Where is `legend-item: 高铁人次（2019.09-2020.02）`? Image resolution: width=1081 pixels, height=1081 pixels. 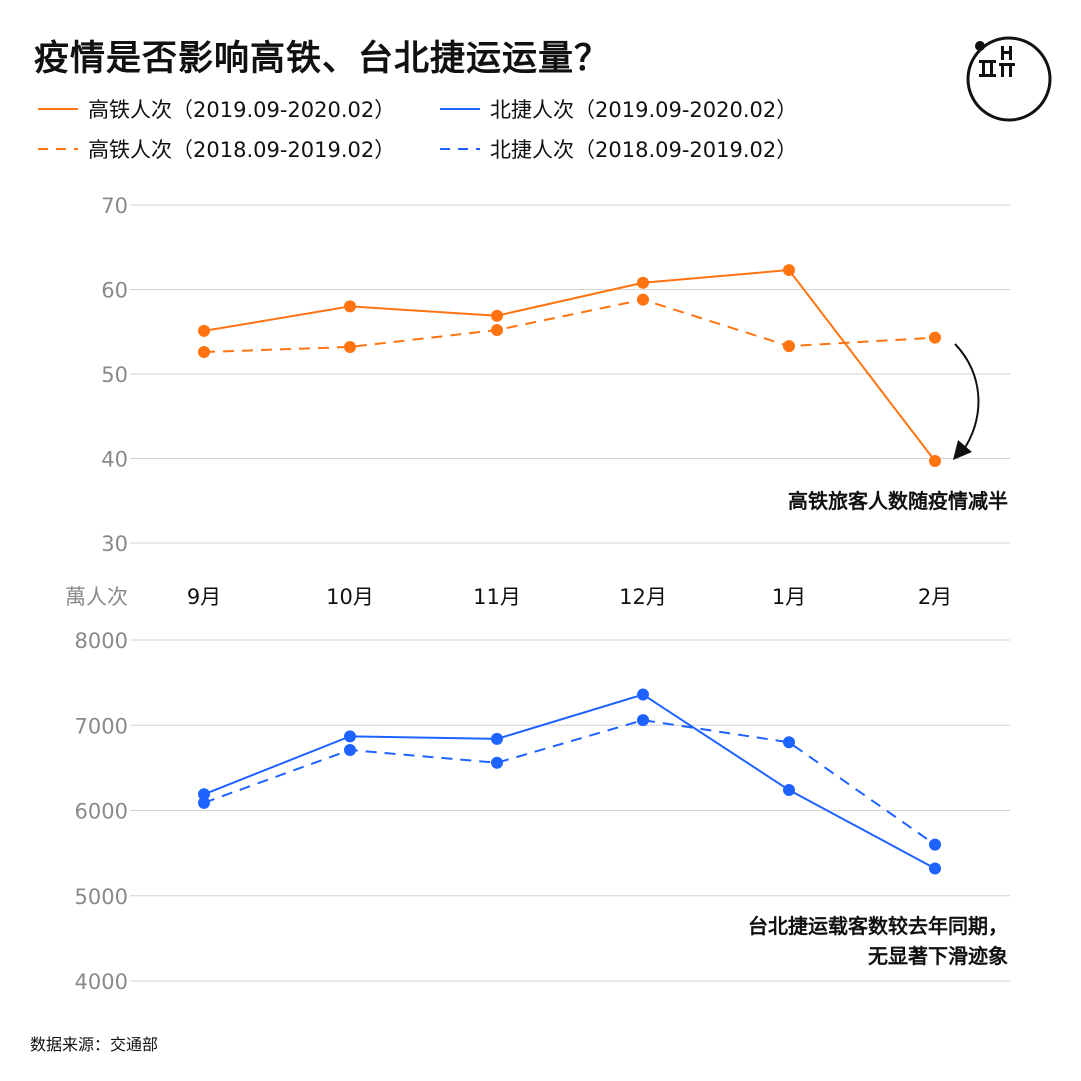 legend-item: 高铁人次（2019.09-2020.02） is located at coordinates (216, 109).